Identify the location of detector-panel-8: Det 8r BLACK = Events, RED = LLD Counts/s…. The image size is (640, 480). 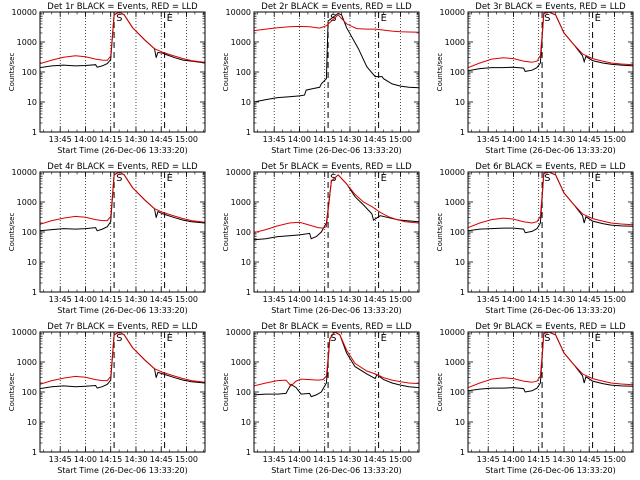
(321, 398).